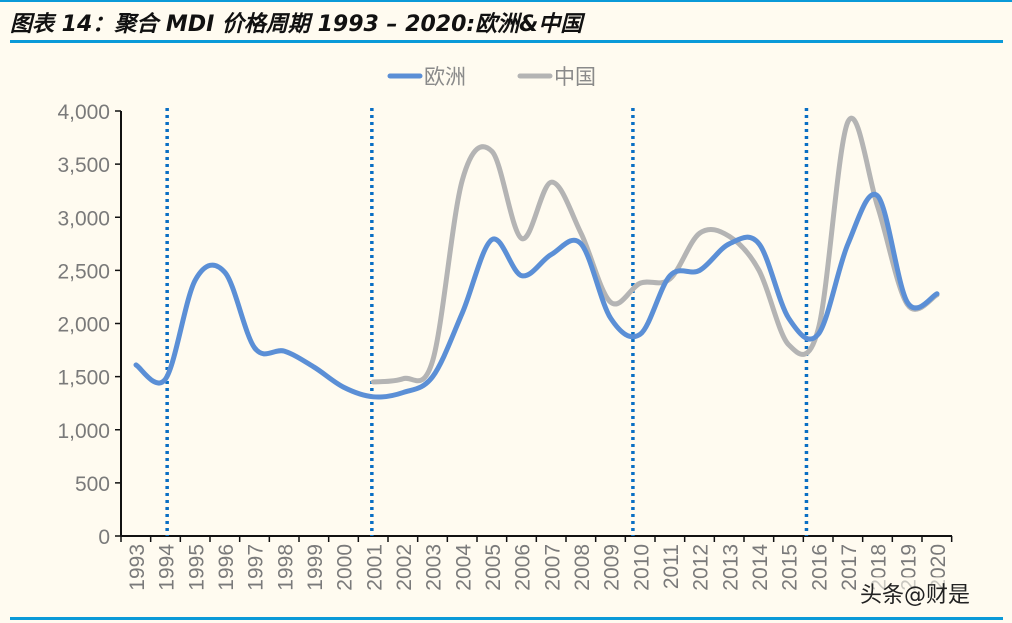 The width and height of the screenshot is (1012, 623). I want to click on x-tick-label: 2017, so click(849, 567).